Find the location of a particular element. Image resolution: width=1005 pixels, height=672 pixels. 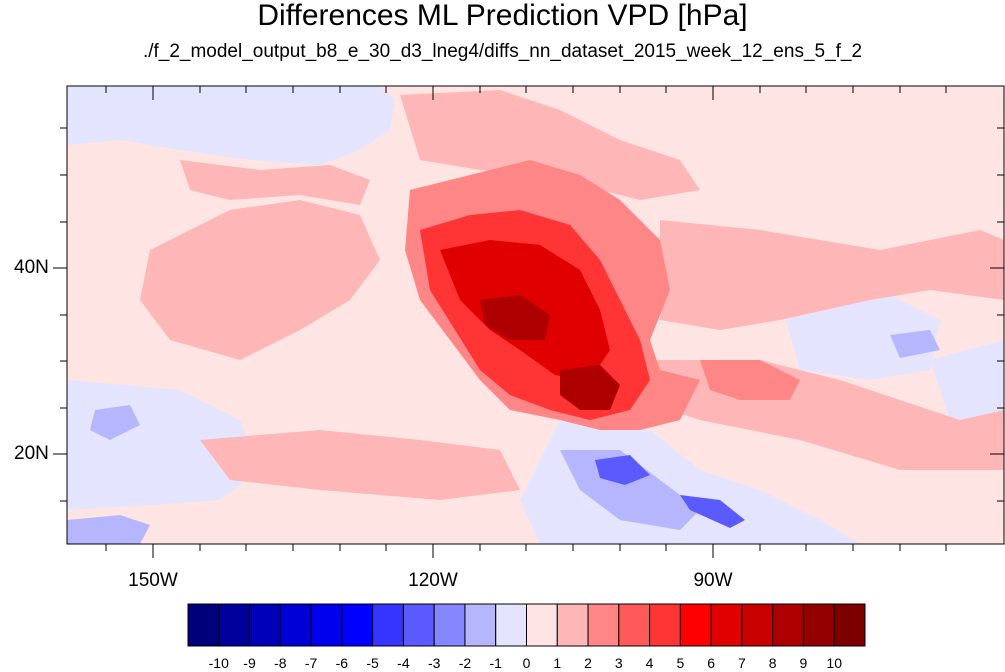

map-title: Differences ML Prediction VPD [hPa] is located at coordinates (502, 16).